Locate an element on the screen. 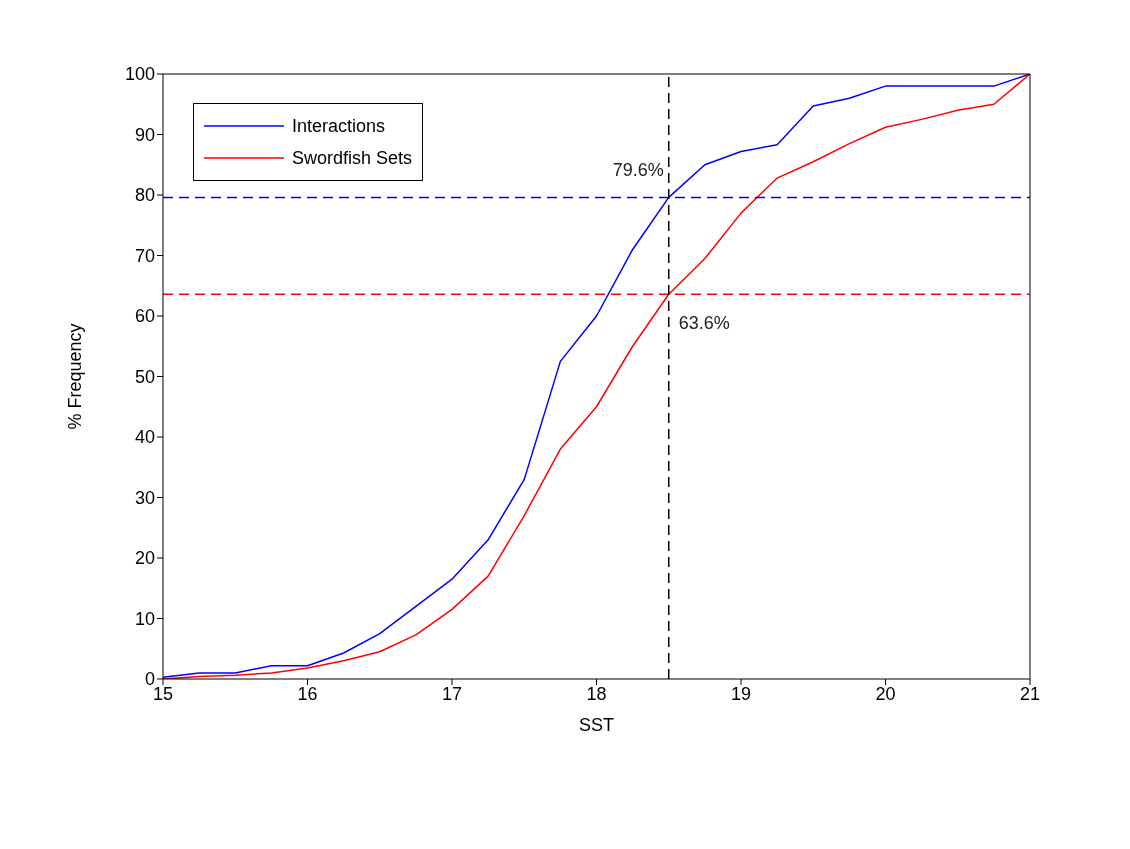 Image resolution: width=1130 pixels, height=849 pixels. y-tick-label: 50 is located at coordinates (144, 376).